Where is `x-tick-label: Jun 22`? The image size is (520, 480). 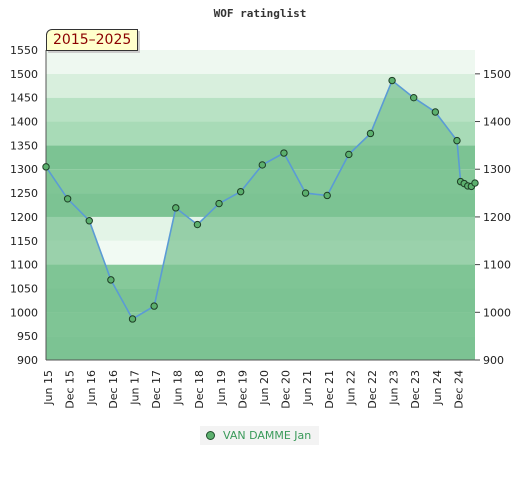 x-tick-label: Jun 22 is located at coordinates (350, 388).